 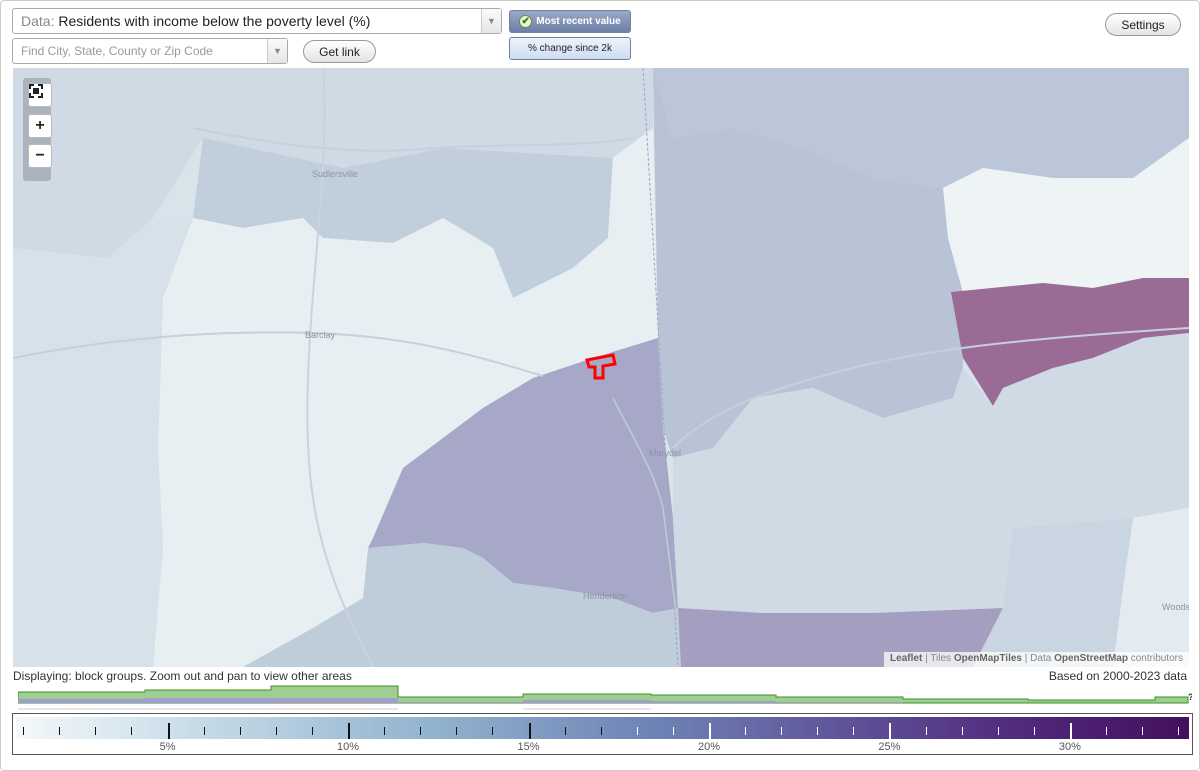 What do you see at coordinates (1117, 676) in the screenshot?
I see `data-range-note: Based on 2000-2023 data` at bounding box center [1117, 676].